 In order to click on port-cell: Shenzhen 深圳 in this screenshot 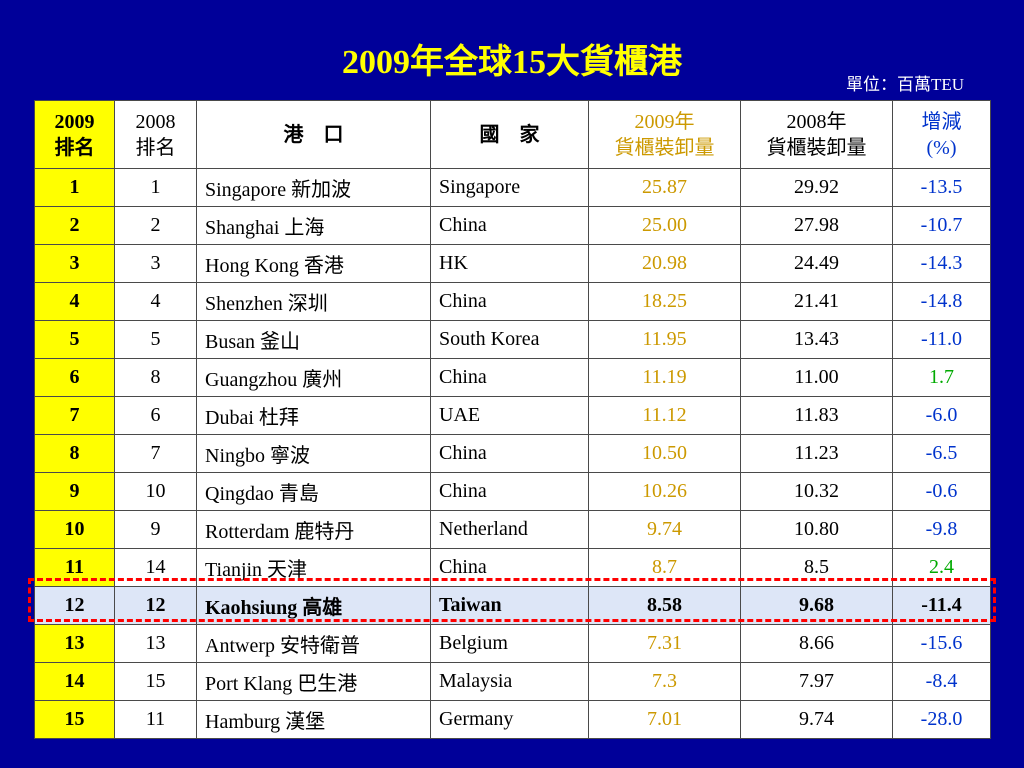, I will do `click(313, 301)`.